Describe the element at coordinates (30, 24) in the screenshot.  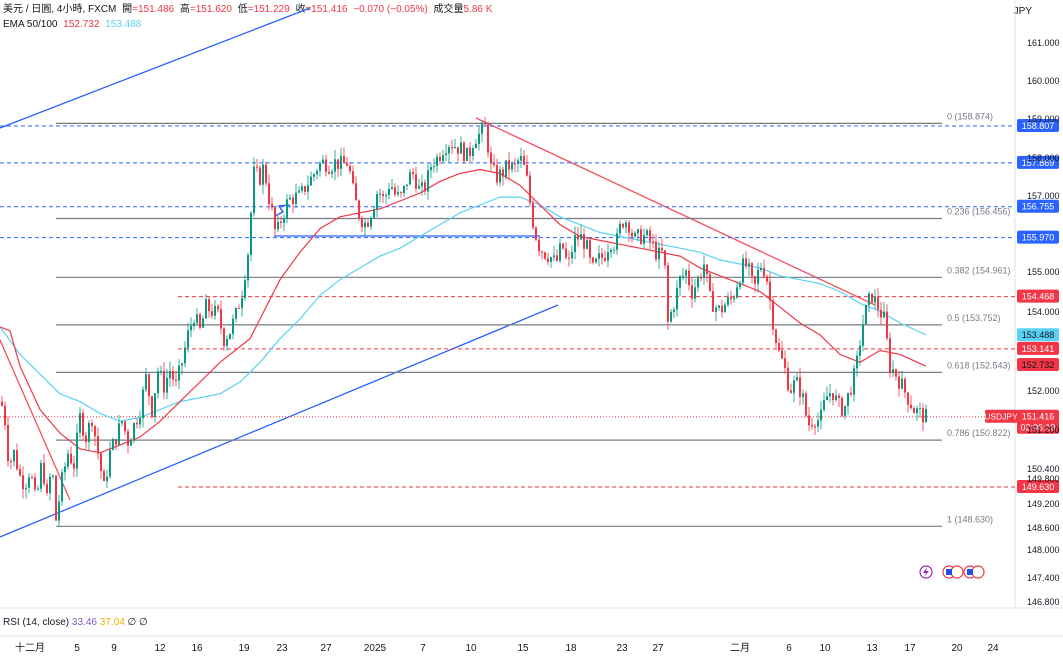
I see `ema-label: EMA 50/100` at that location.